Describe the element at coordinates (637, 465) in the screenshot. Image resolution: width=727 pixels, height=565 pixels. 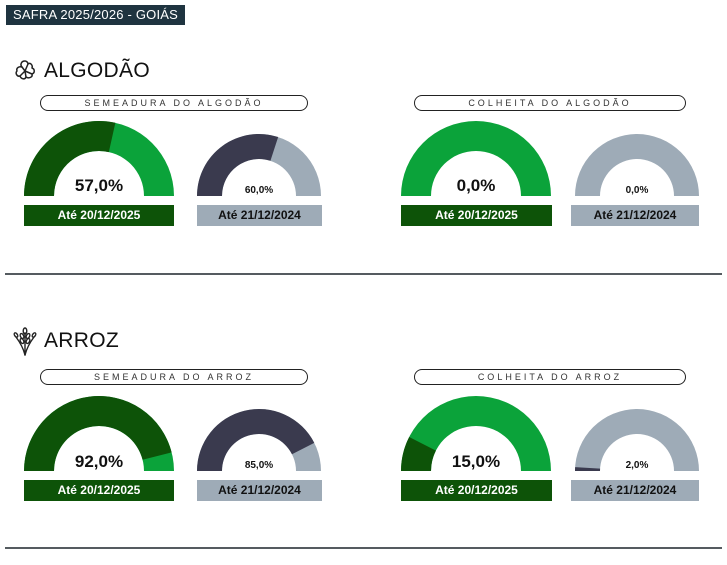
I see `gauge-value: 2,0%` at that location.